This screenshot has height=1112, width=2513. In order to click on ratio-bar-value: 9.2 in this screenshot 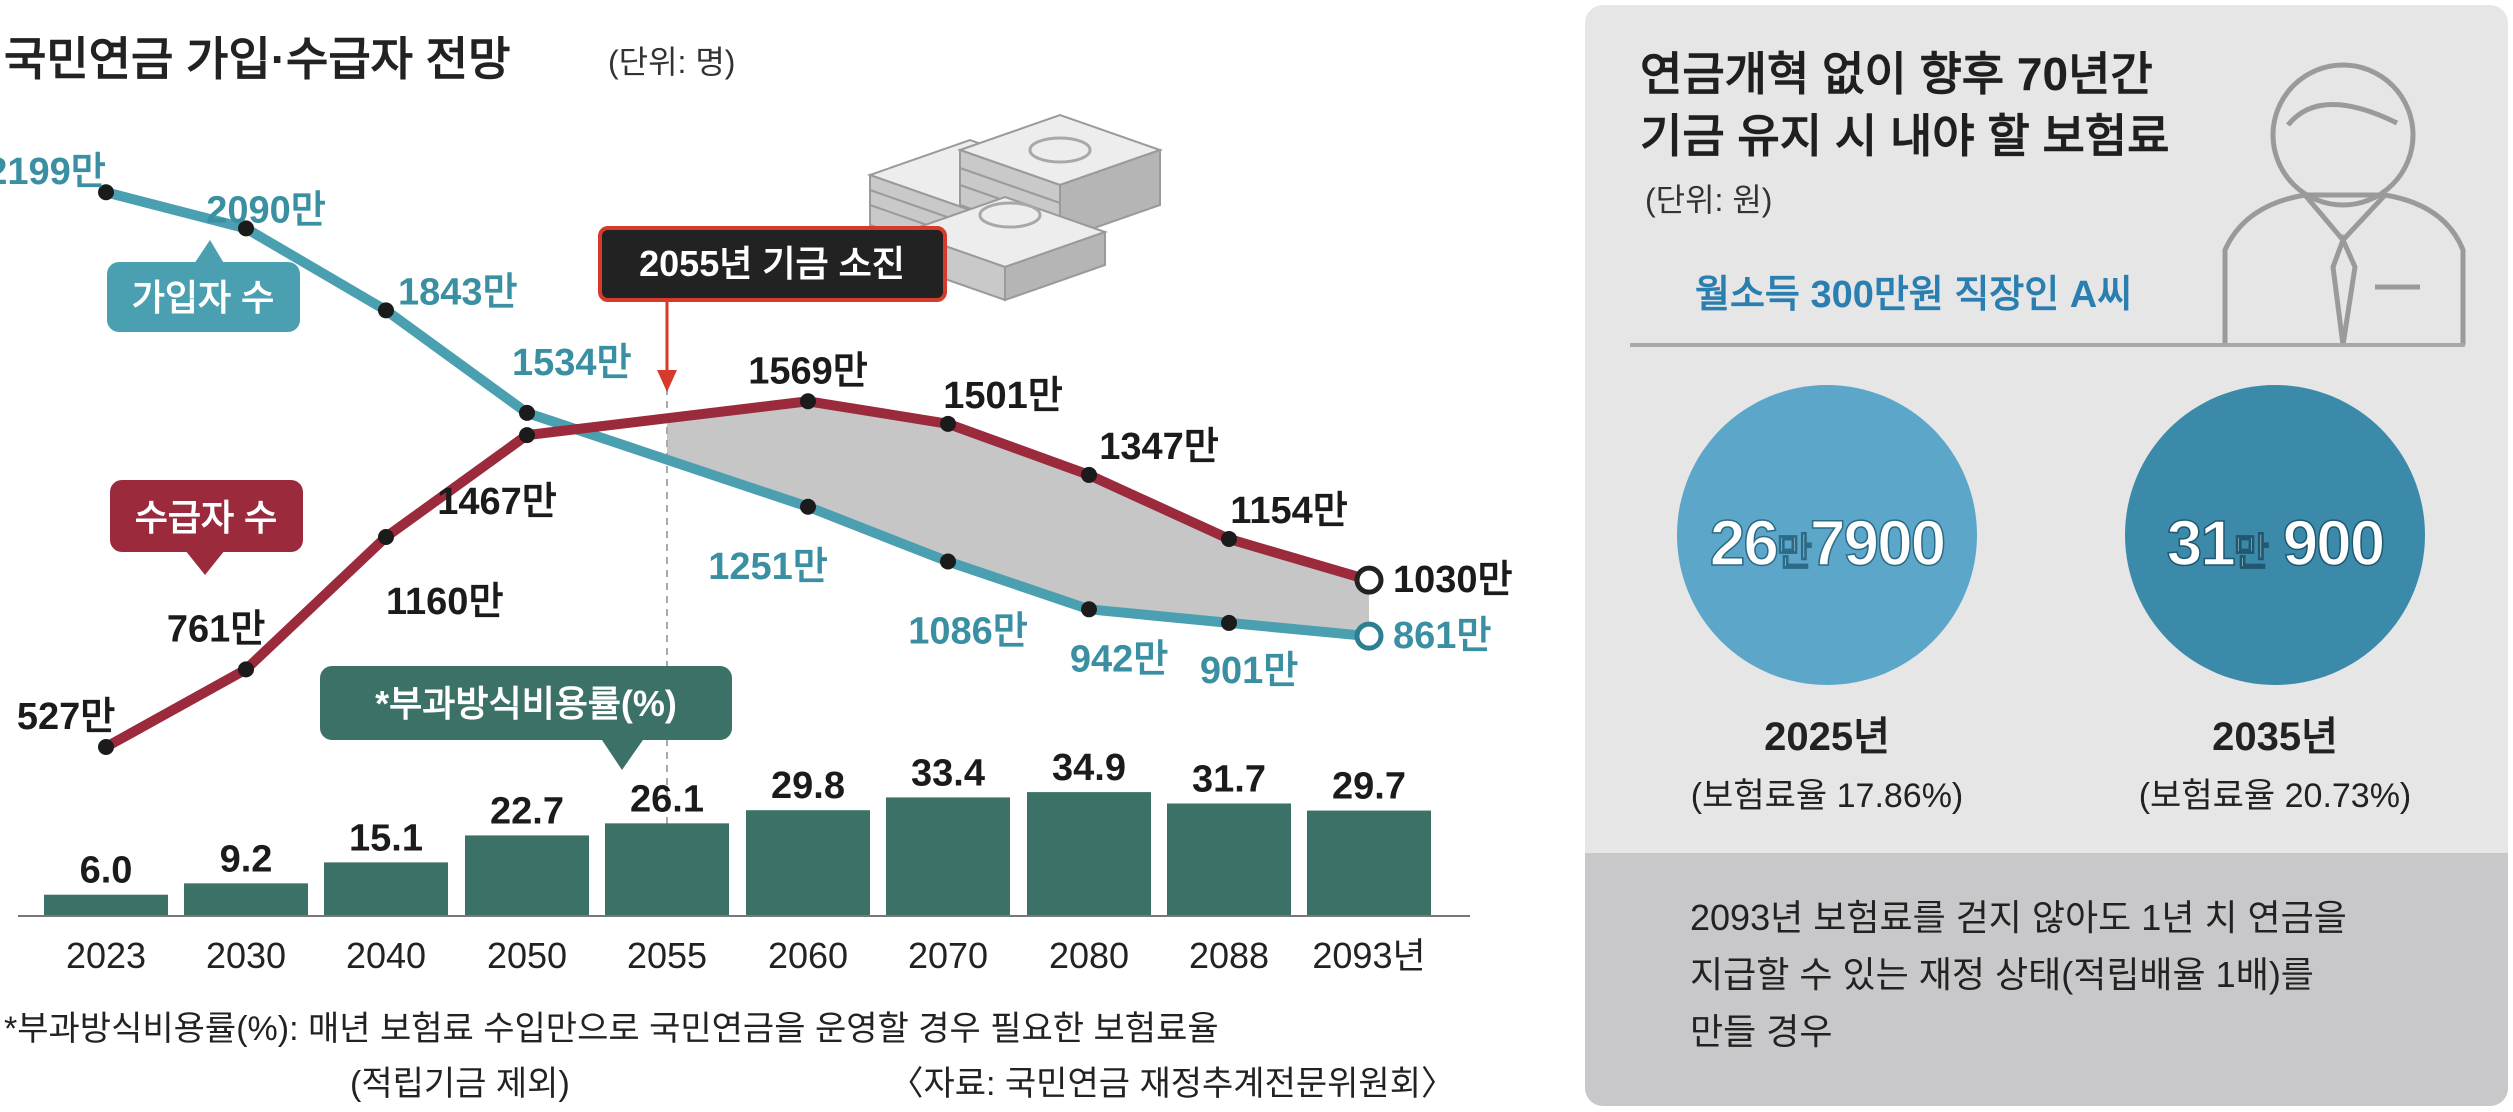, I will do `click(246, 859)`.